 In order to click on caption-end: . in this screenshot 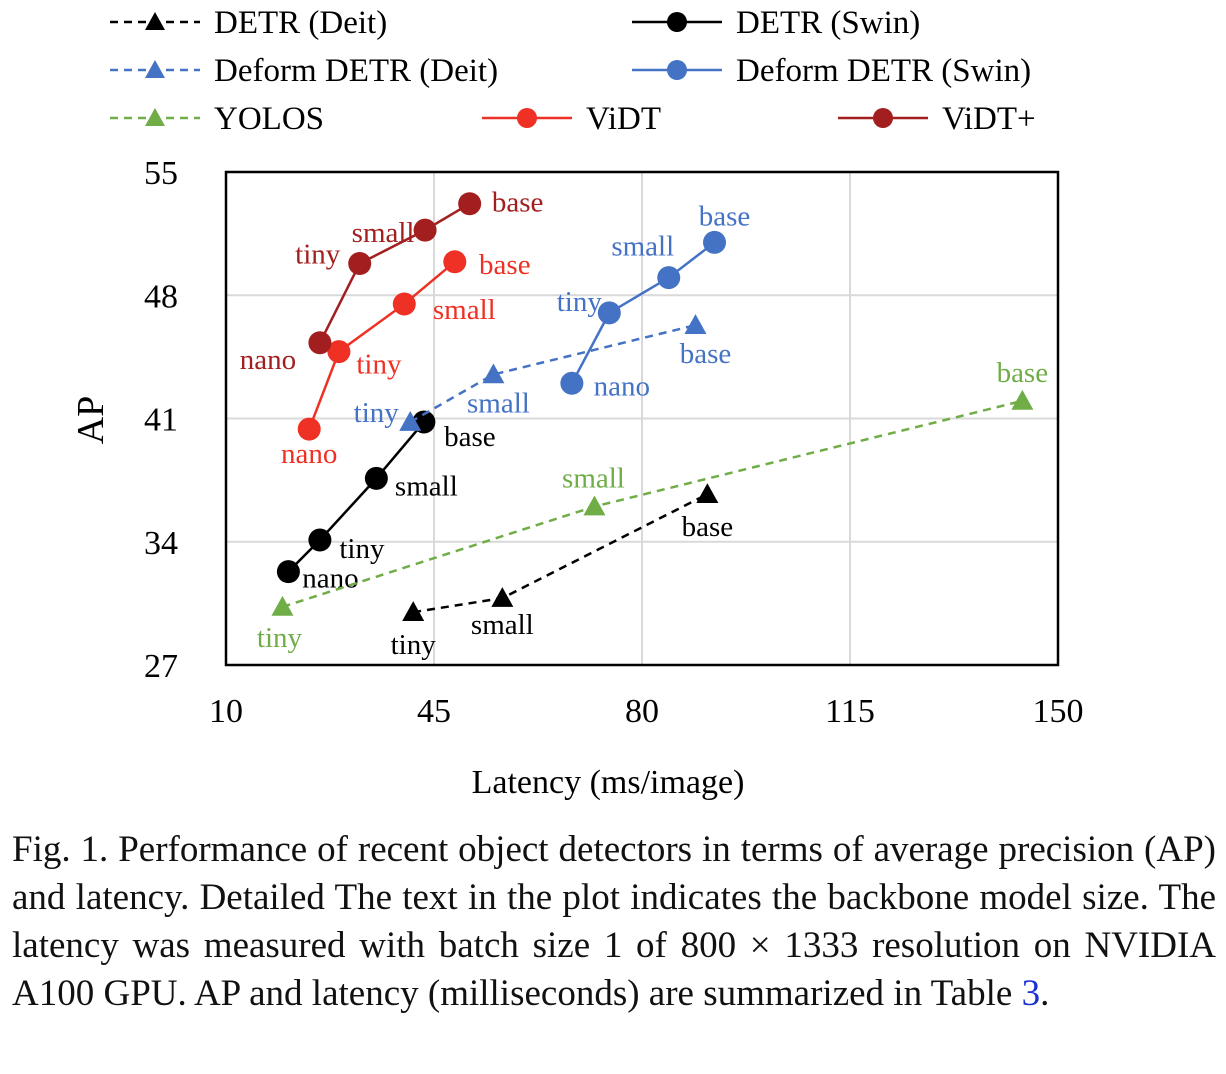, I will do `click(1045, 993)`.